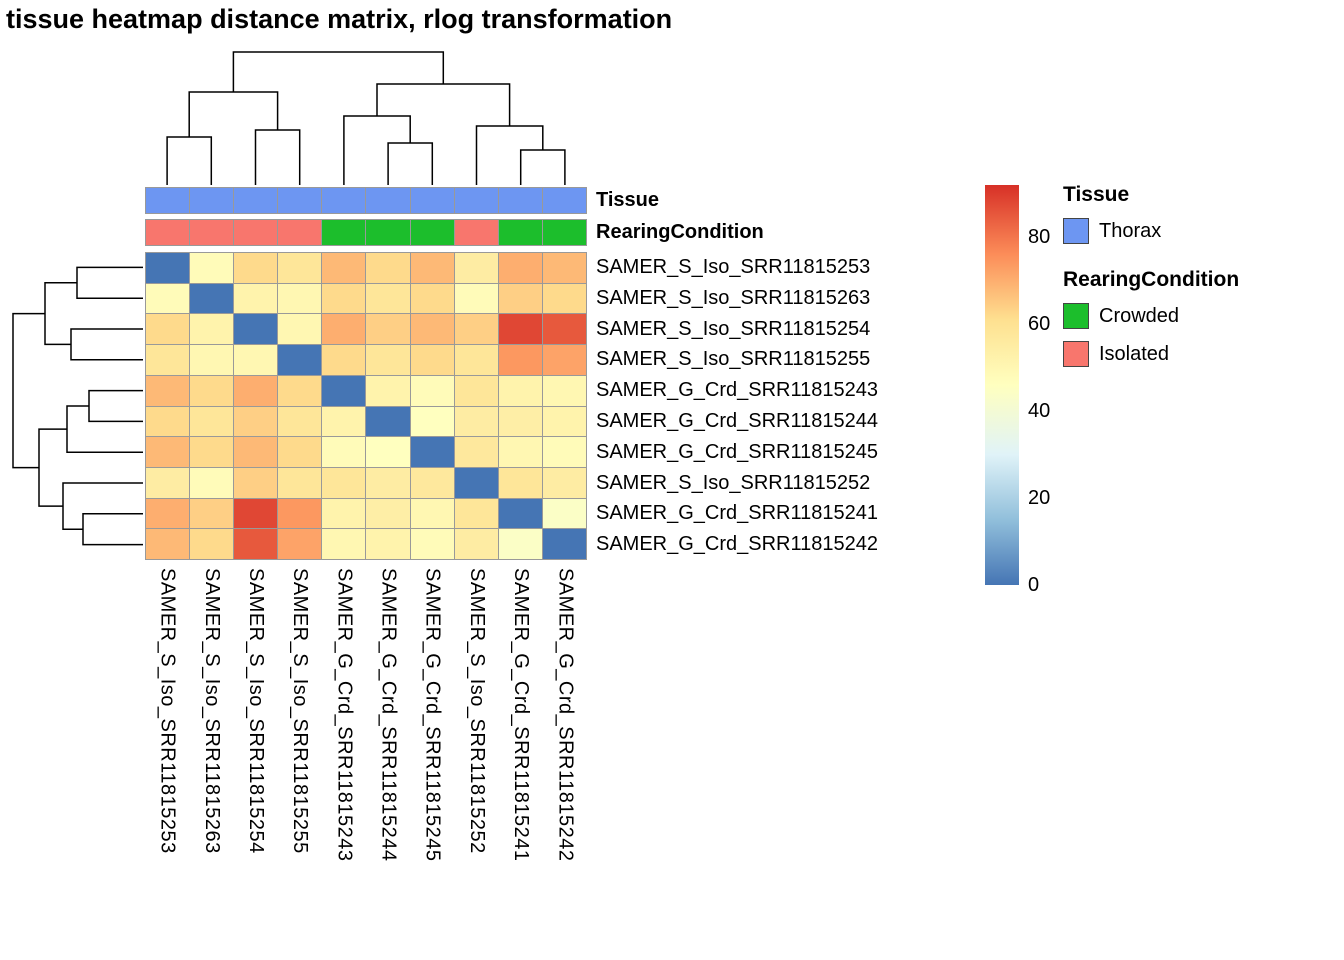 The height and width of the screenshot is (960, 1344). What do you see at coordinates (1039, 498) in the screenshot?
I see `colorbar-tick-label: 20` at bounding box center [1039, 498].